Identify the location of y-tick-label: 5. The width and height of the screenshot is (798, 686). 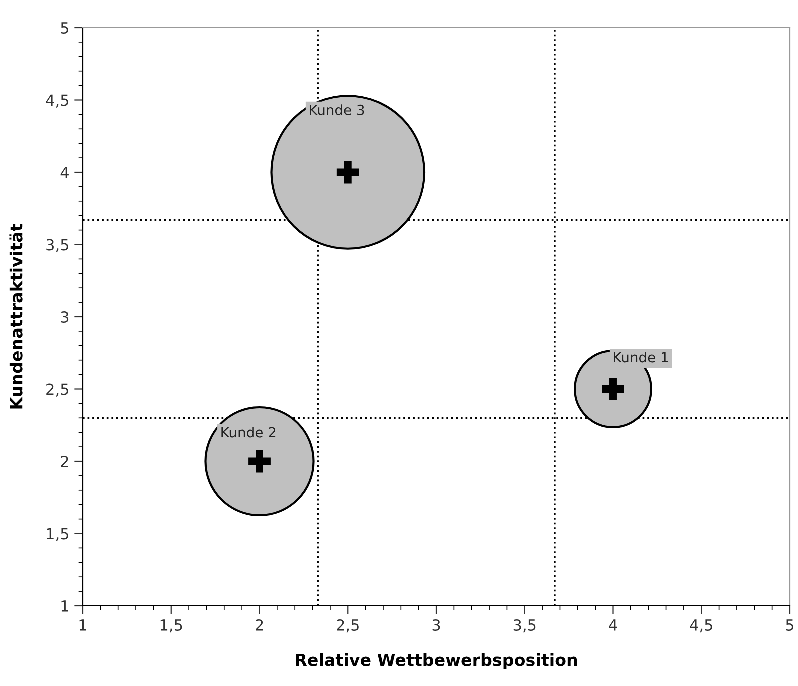
(64, 28).